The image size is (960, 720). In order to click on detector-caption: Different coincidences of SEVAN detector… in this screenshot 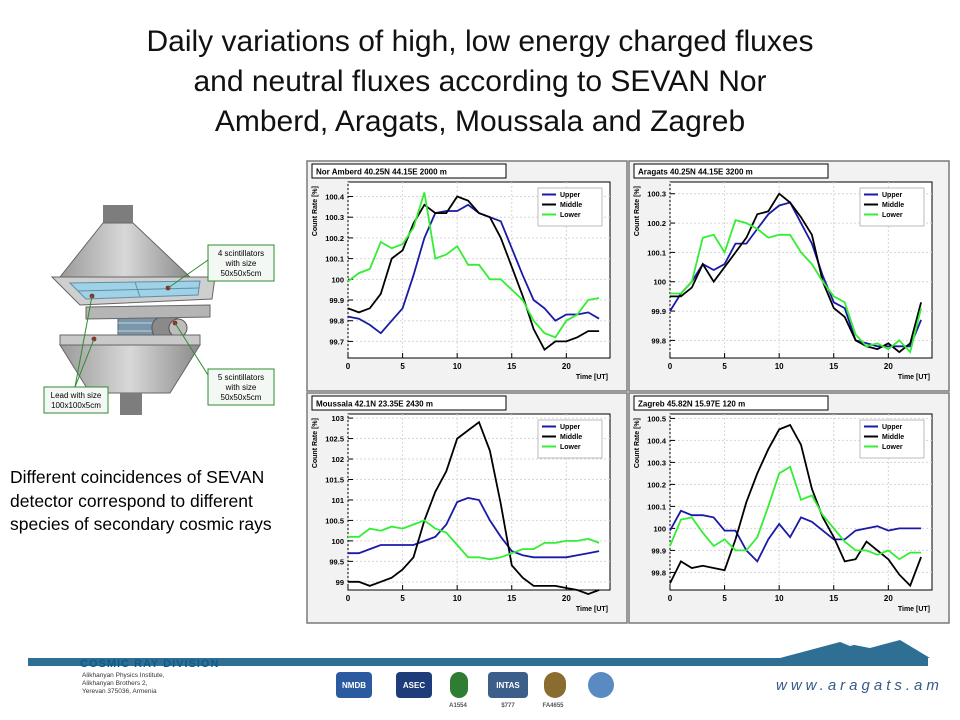, I will do `click(141, 500)`.